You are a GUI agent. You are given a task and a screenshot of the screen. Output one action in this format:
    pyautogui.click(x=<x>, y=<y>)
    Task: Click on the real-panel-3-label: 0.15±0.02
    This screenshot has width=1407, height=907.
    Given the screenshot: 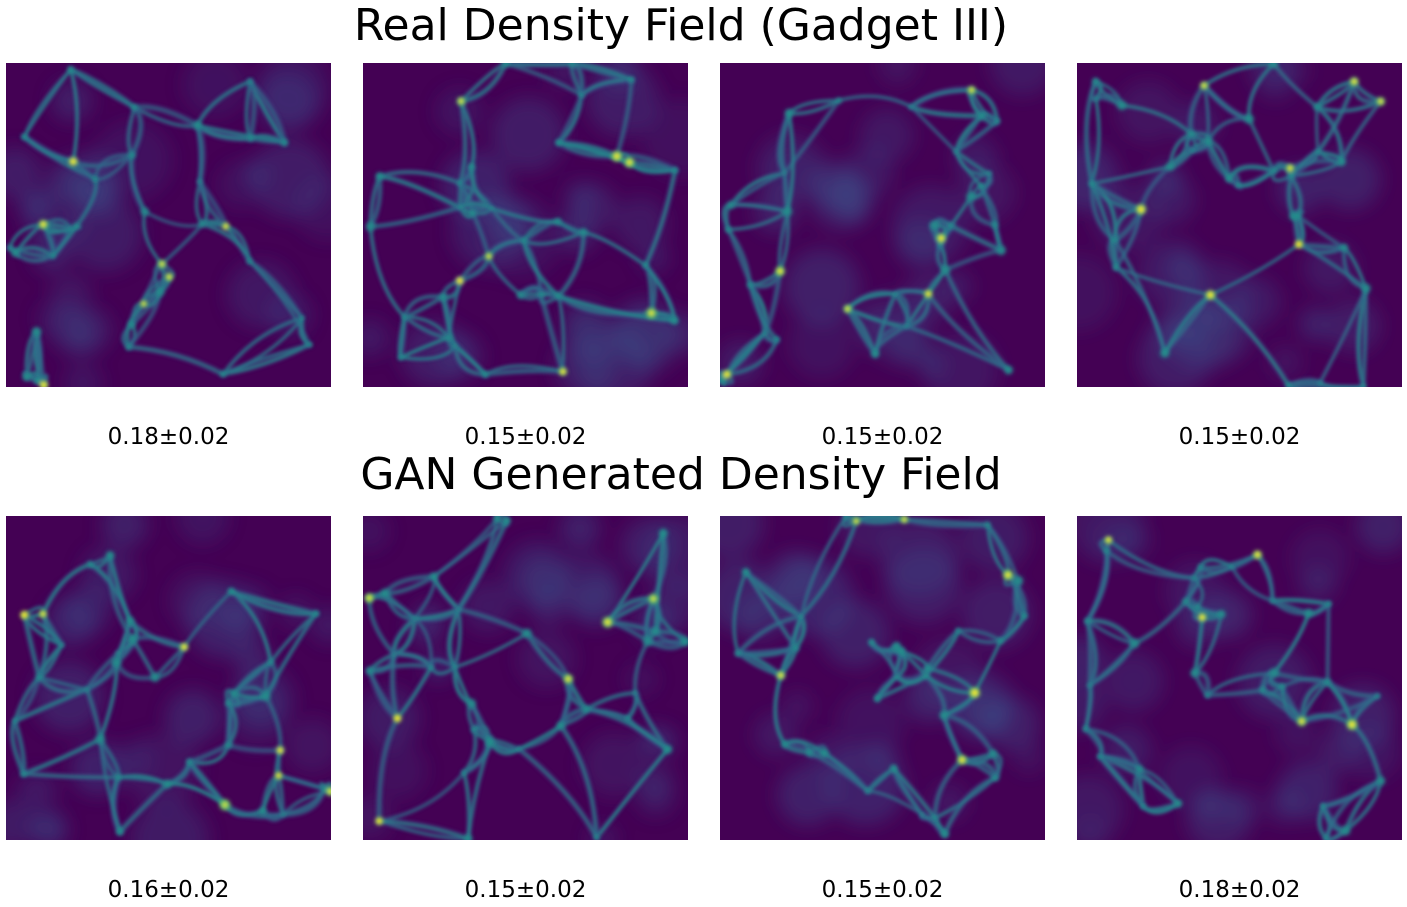 What is the action you would take?
    pyautogui.click(x=882, y=437)
    